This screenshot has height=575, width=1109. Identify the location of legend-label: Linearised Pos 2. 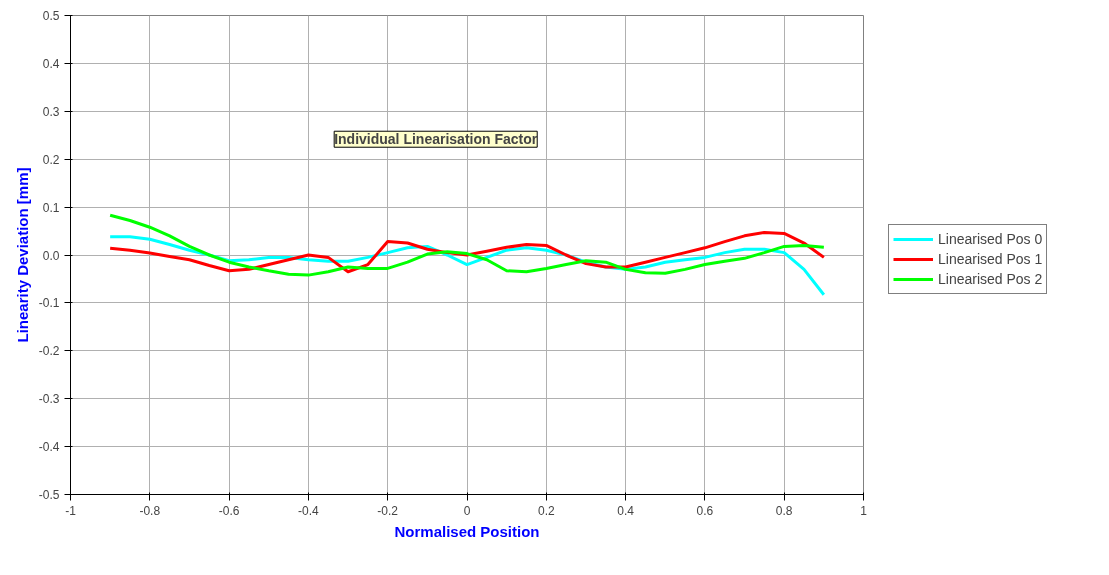
(990, 279).